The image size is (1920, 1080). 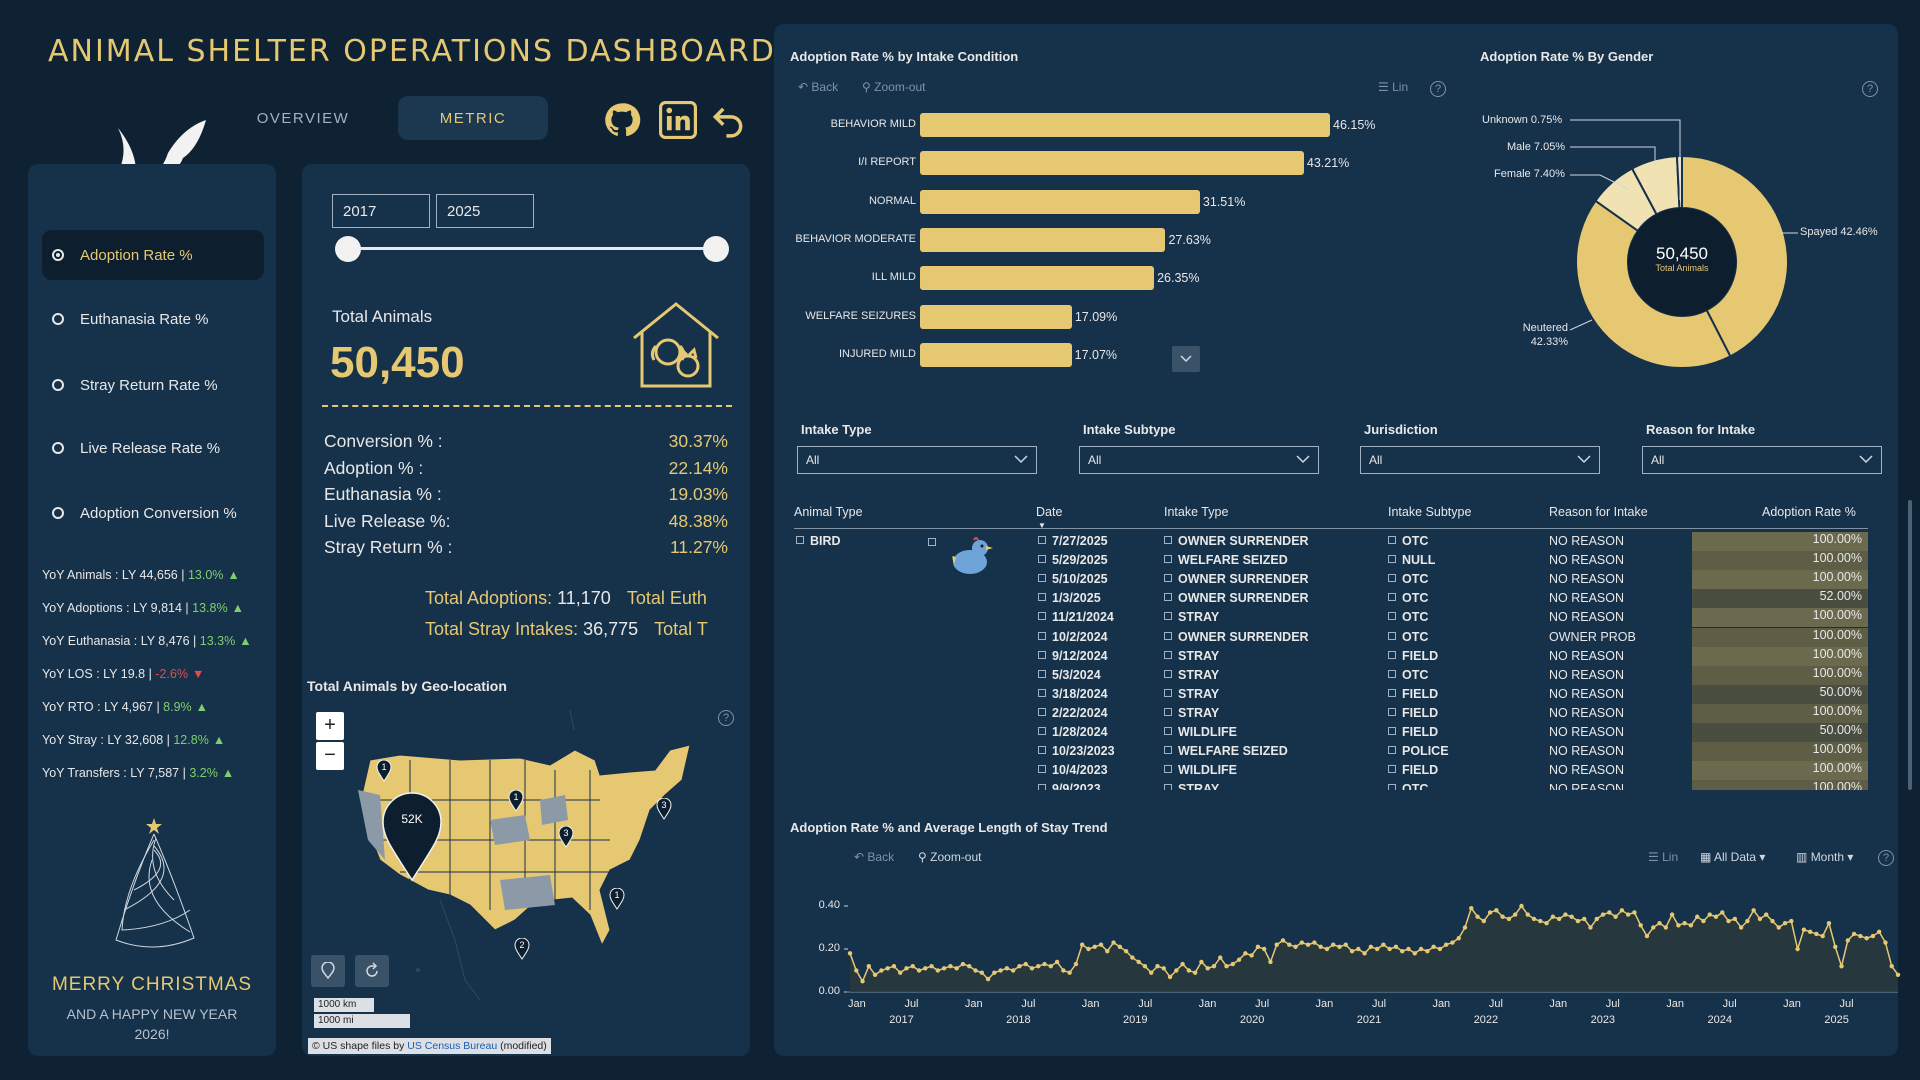 What do you see at coordinates (330, 726) in the screenshot?
I see `map-zoom-in-button: +` at bounding box center [330, 726].